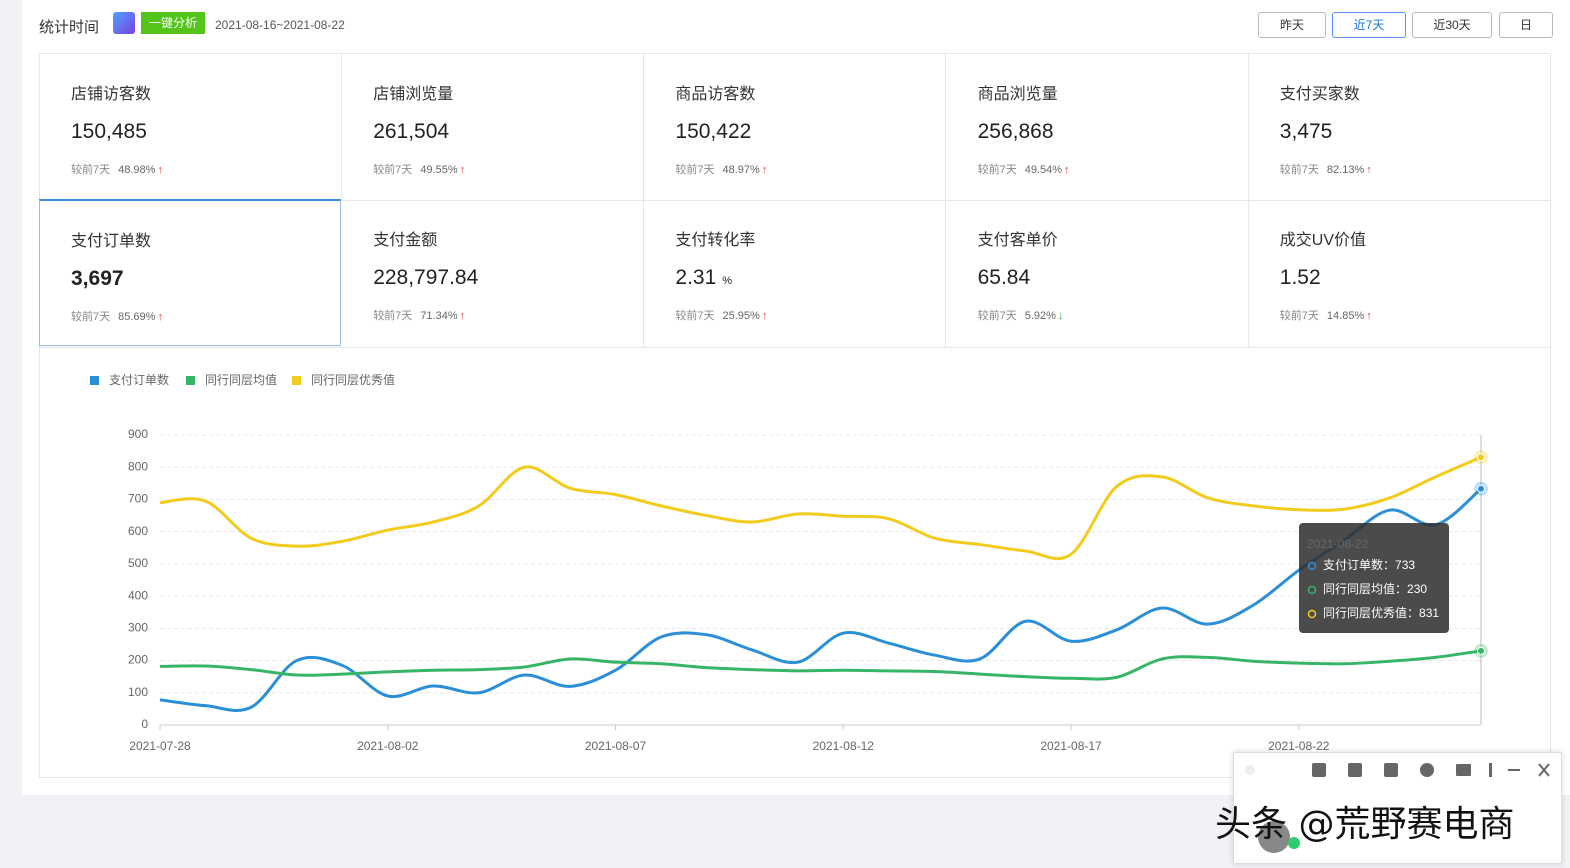 This screenshot has height=868, width=1570. What do you see at coordinates (111, 94) in the screenshot?
I see `card-title: 店铺访客数` at bounding box center [111, 94].